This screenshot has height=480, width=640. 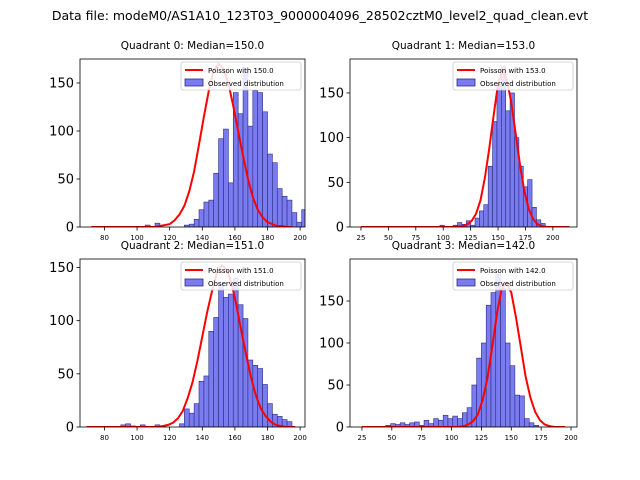 I want to click on subplot-title: Quadrant 2: Median=151.0, so click(x=192, y=246).